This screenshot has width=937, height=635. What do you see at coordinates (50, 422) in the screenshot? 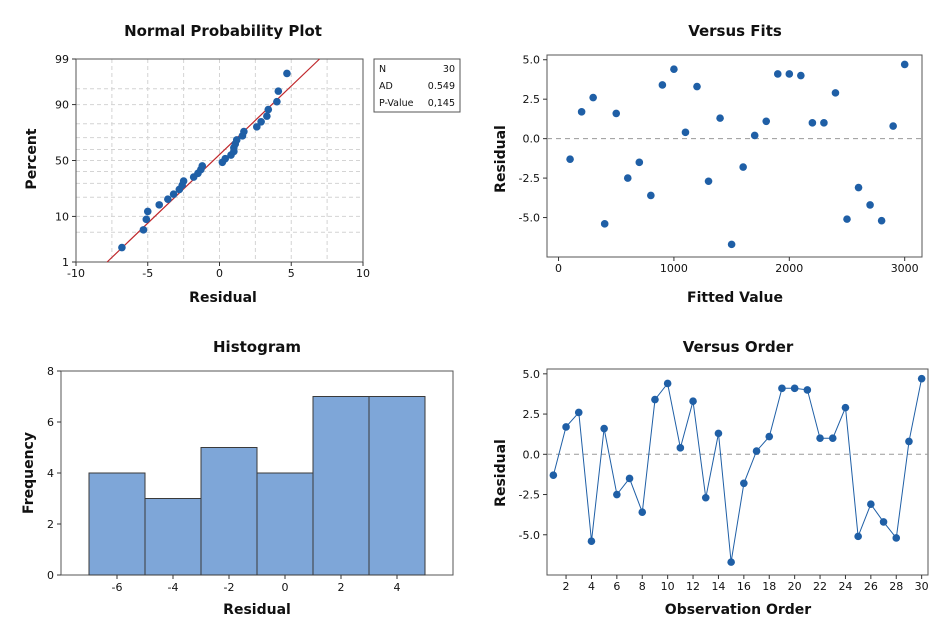
I see `y-tick-label: 6` at bounding box center [50, 422].